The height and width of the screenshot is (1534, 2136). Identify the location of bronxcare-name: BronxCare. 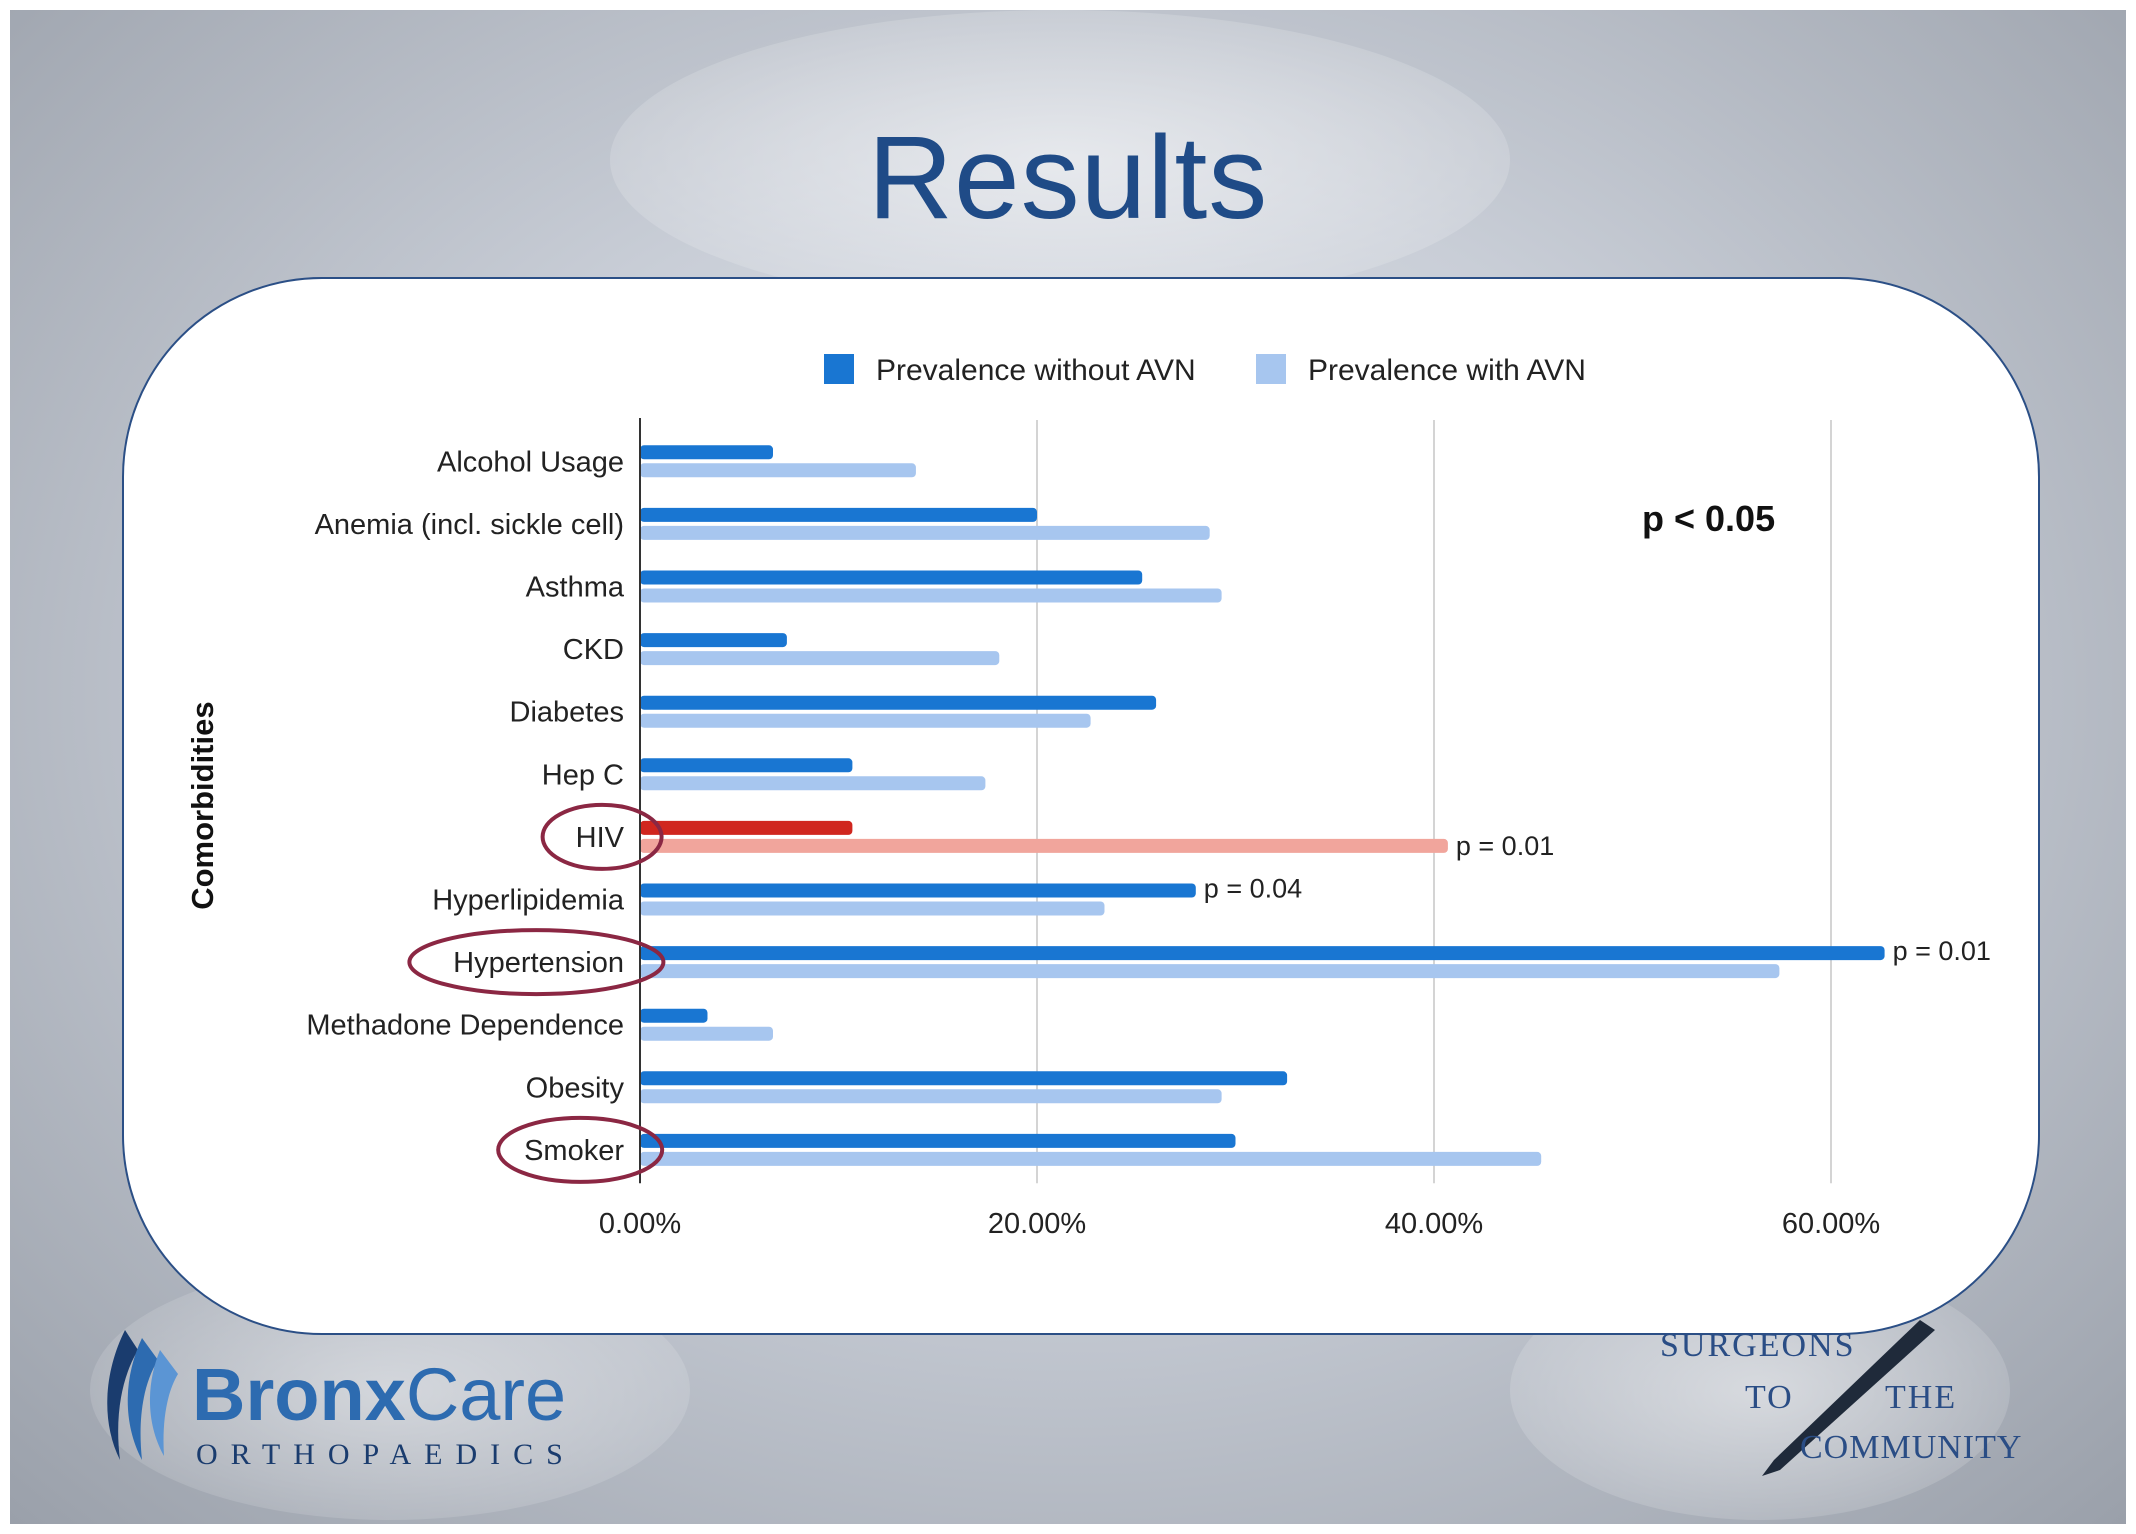
(379, 1394).